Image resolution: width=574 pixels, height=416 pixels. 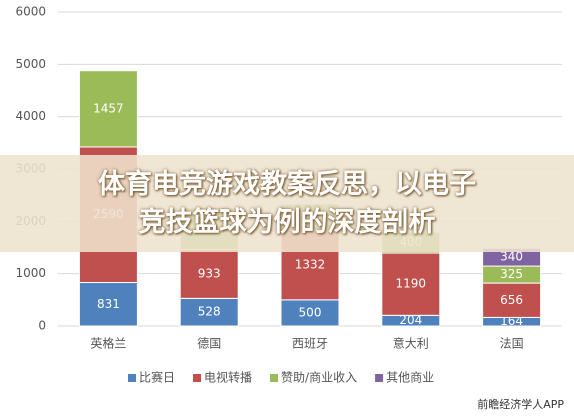 I want to click on x-tick-label: 西班牙, so click(x=310, y=344).